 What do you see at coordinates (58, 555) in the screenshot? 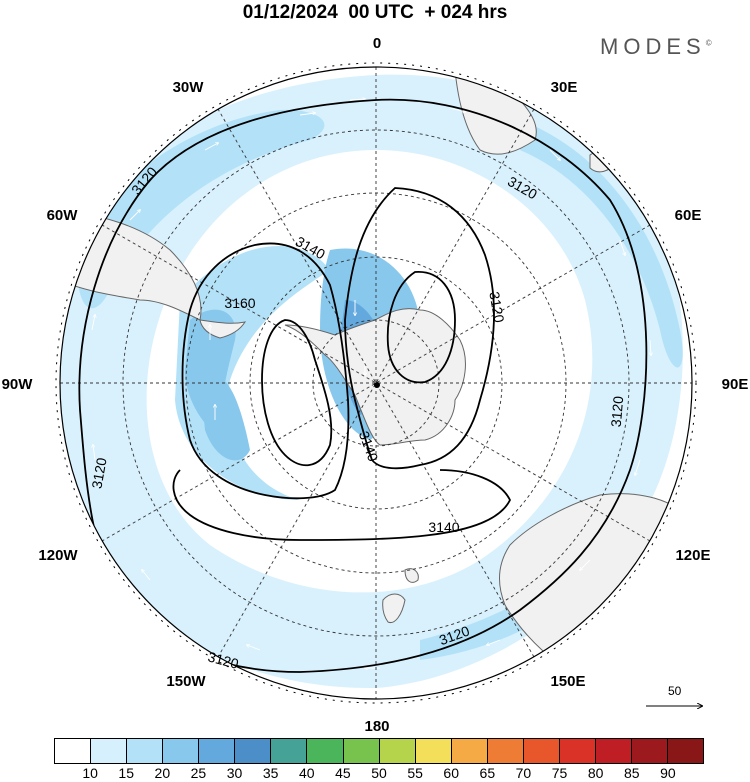
I see `lon-label-120w: 120W` at bounding box center [58, 555].